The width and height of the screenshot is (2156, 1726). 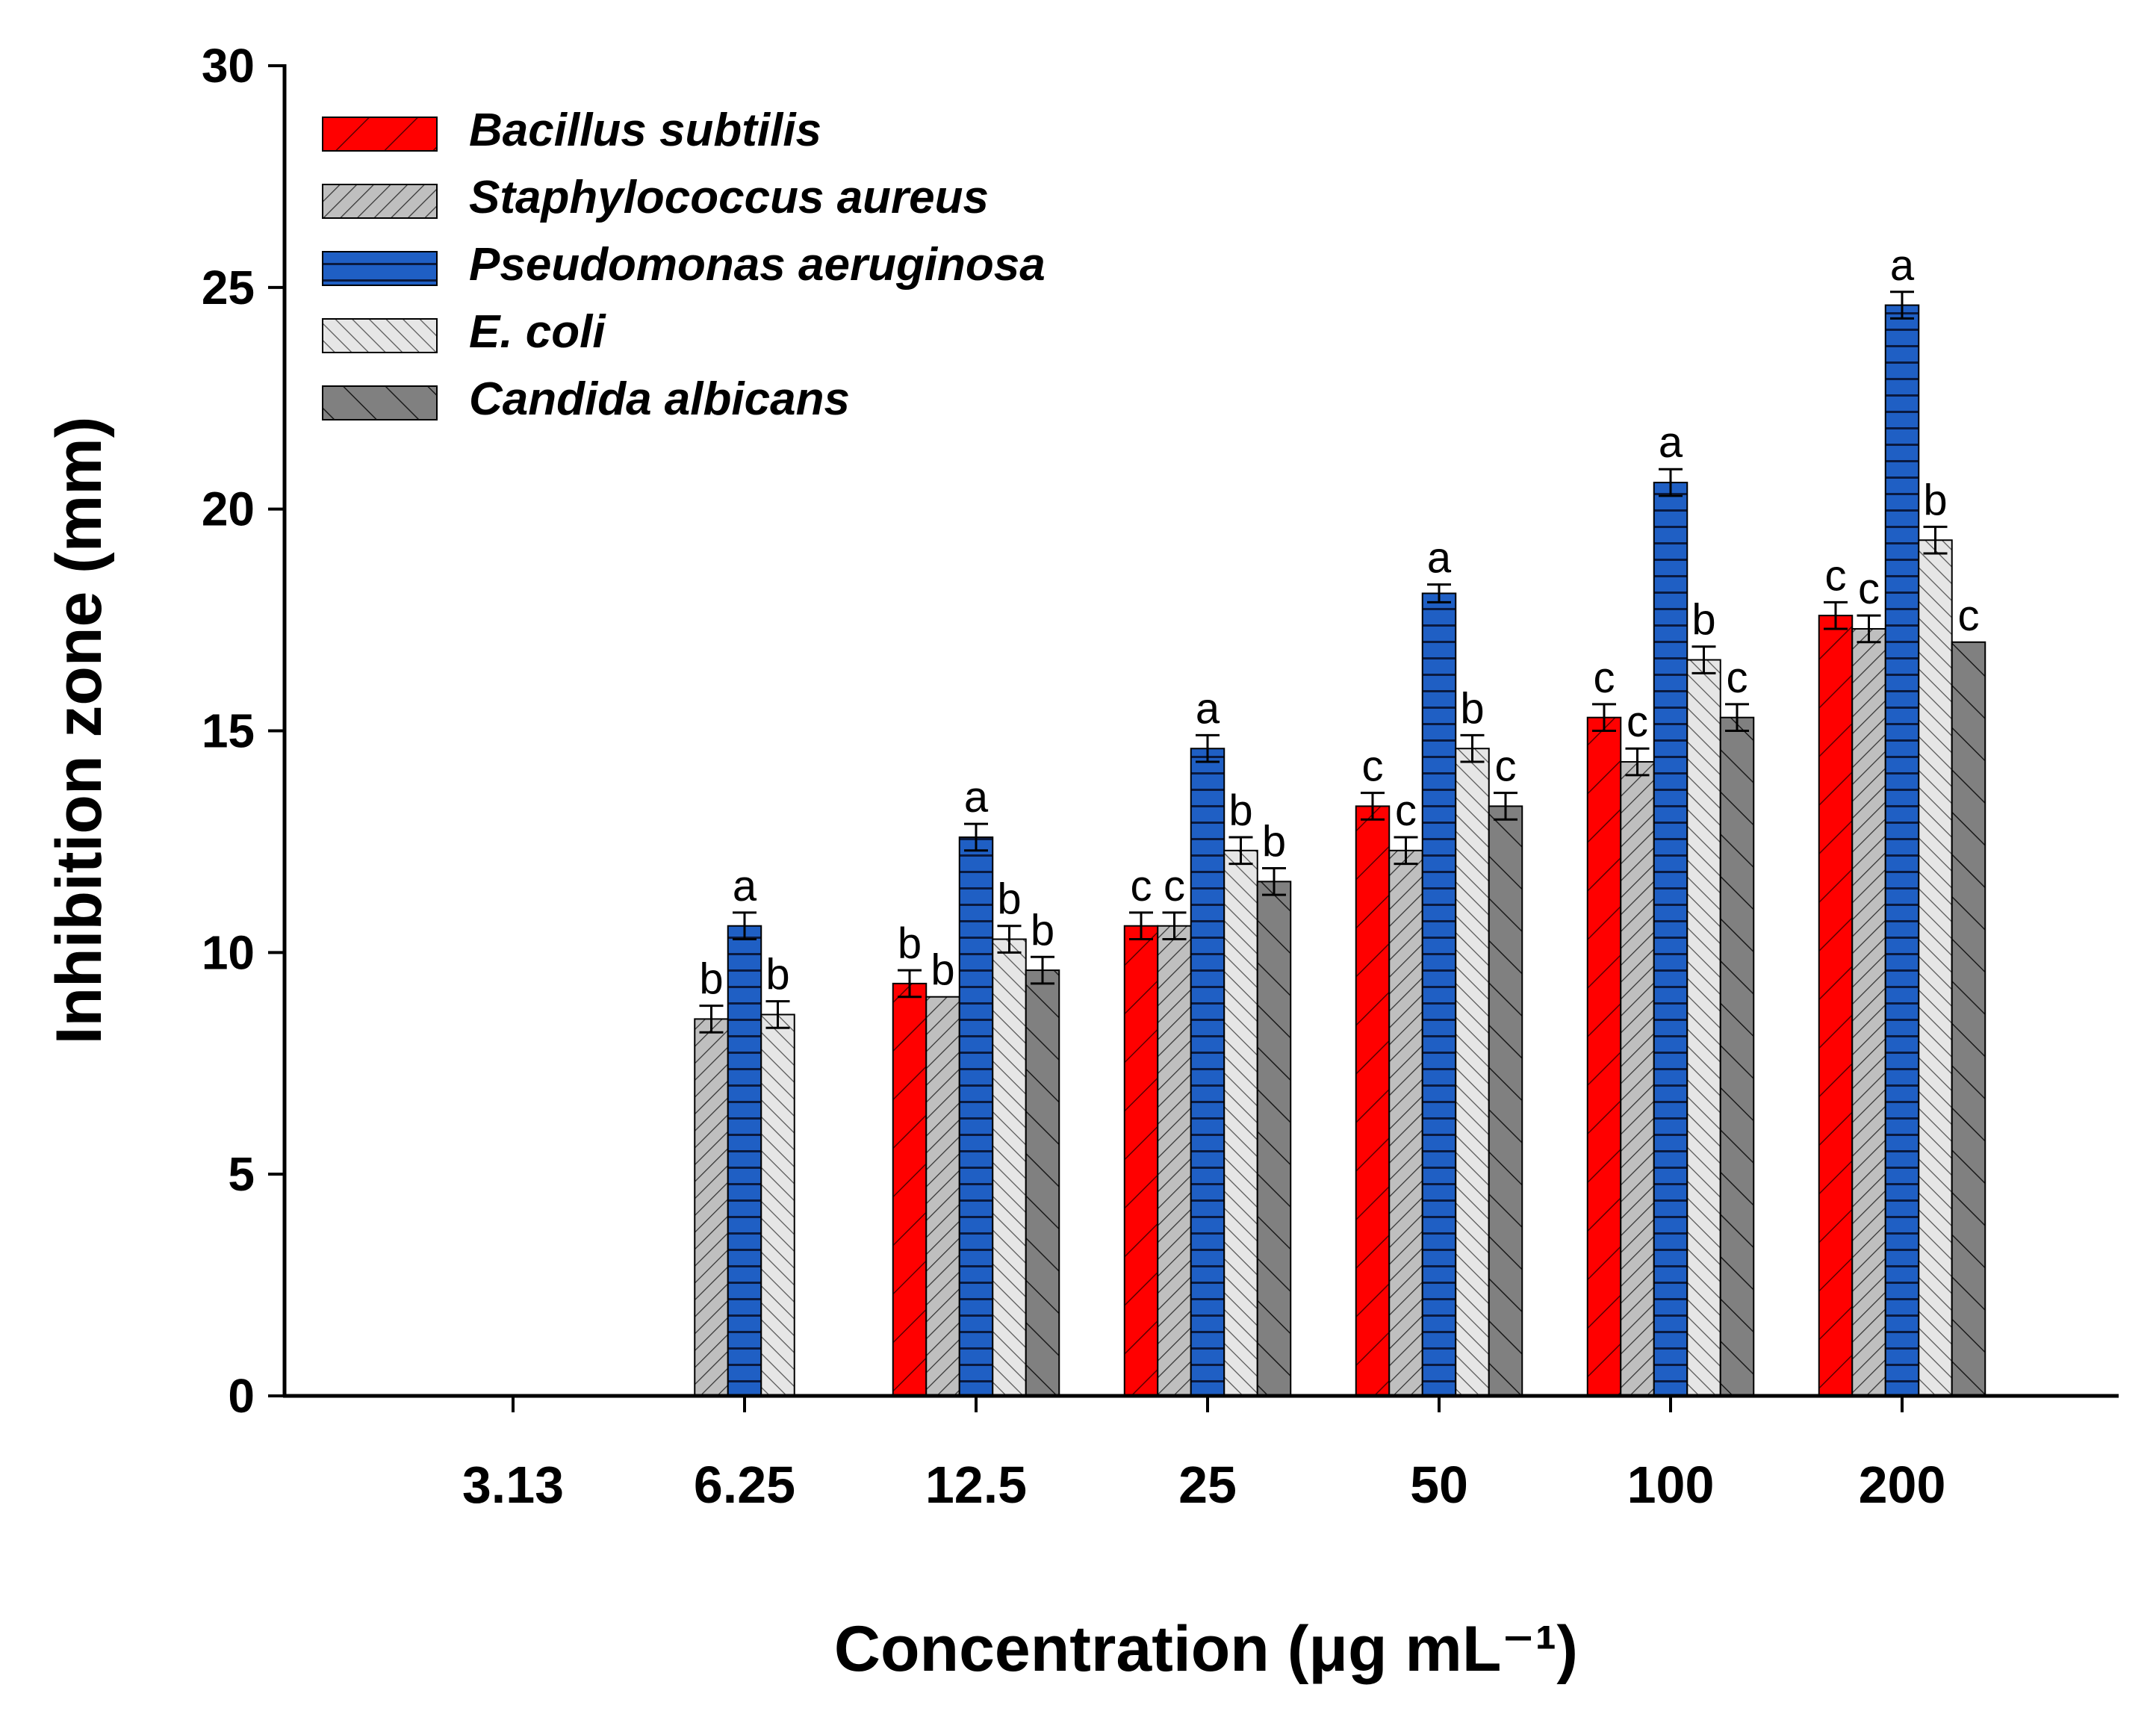 What do you see at coordinates (659, 399) in the screenshot?
I see `legend-label: Candida albicans` at bounding box center [659, 399].